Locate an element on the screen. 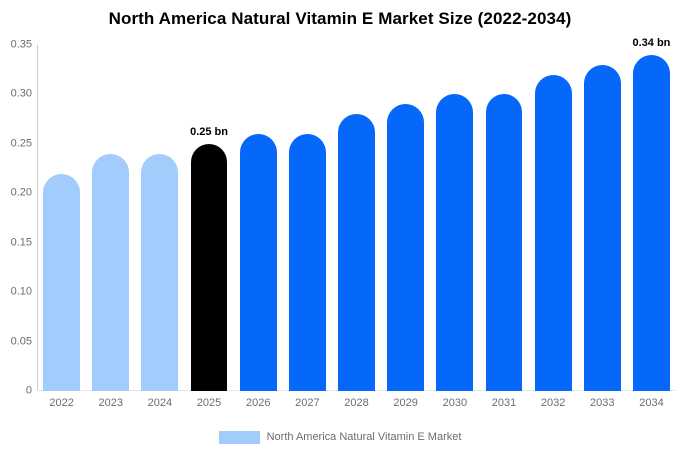  y-axis: 0 0.05 0.10 0.15 0.20 0.25 0.30 0.35 is located at coordinates (16, 217).